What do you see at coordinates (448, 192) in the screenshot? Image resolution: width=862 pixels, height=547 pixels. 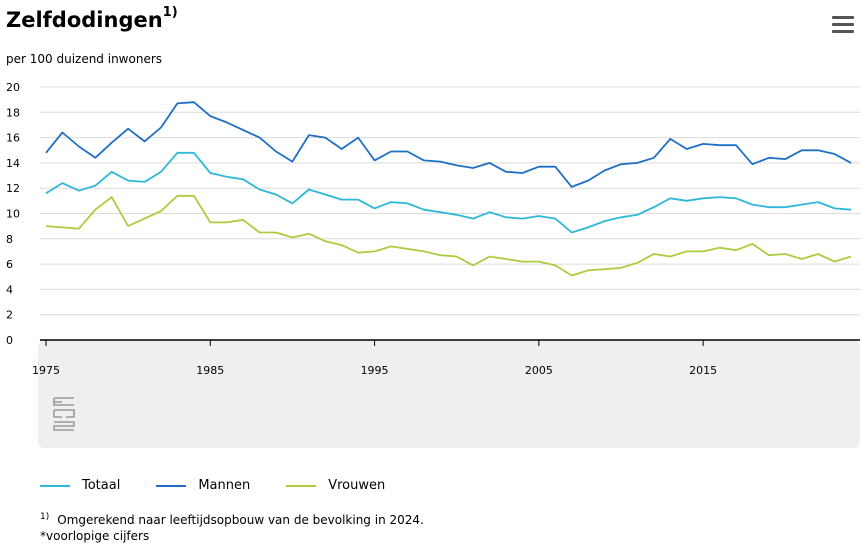 I see `series-line-totaal` at bounding box center [448, 192].